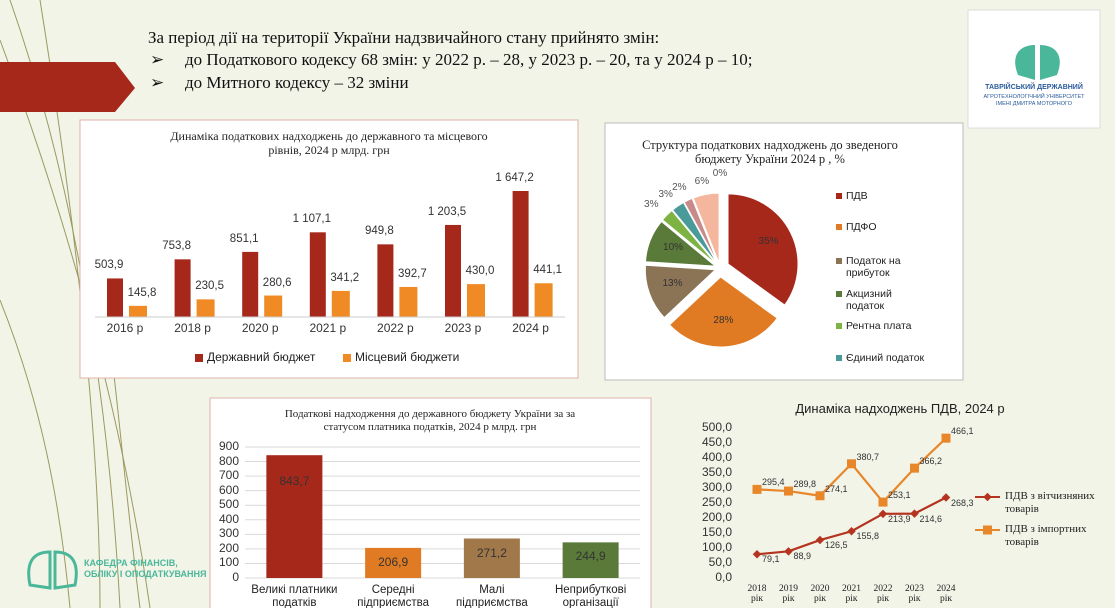 The width and height of the screenshot is (1115, 608). What do you see at coordinates (244, 238) in the screenshot?
I see `data-label: 851,1` at bounding box center [244, 238].